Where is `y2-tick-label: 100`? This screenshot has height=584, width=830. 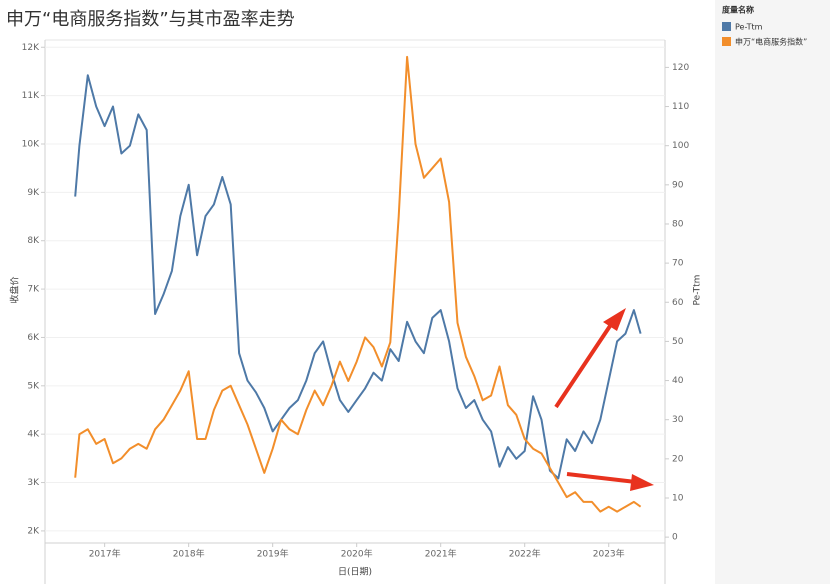
y2-tick-label: 100 is located at coordinates (680, 146).